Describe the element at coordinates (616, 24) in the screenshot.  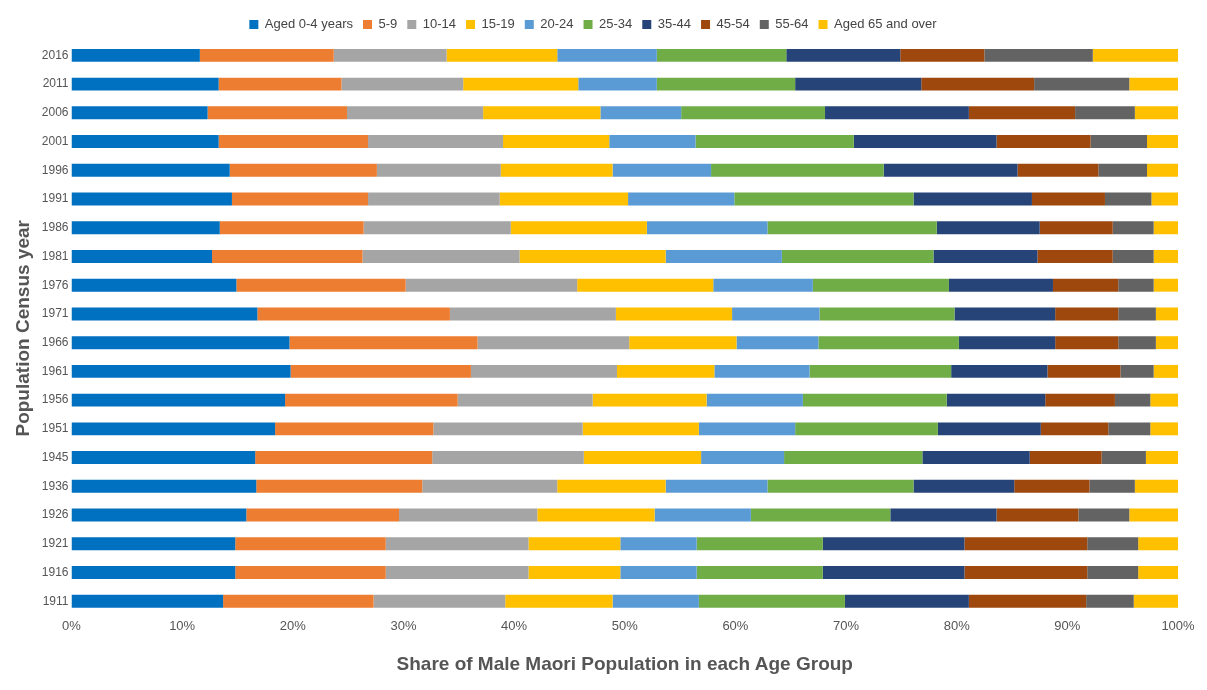
I see `legend-label: 25-34` at that location.